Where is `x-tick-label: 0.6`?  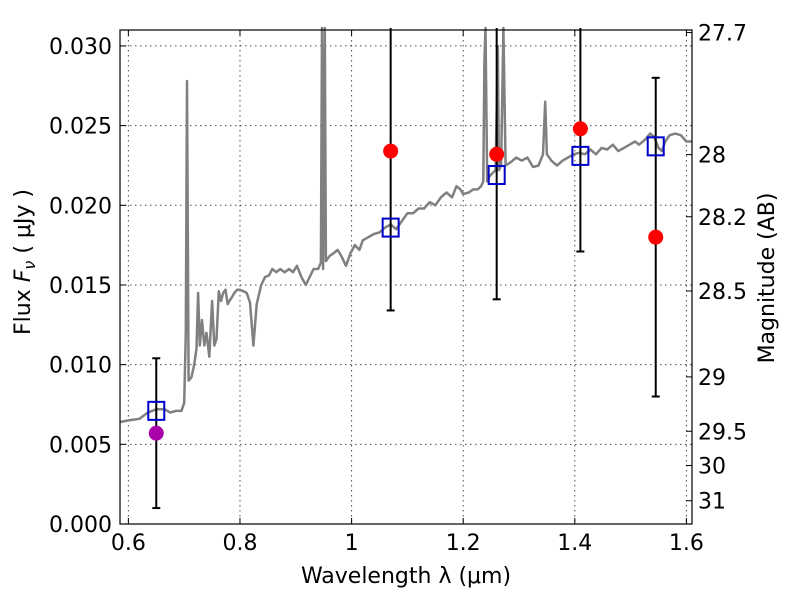
x-tick-label: 0.6 is located at coordinates (128, 543).